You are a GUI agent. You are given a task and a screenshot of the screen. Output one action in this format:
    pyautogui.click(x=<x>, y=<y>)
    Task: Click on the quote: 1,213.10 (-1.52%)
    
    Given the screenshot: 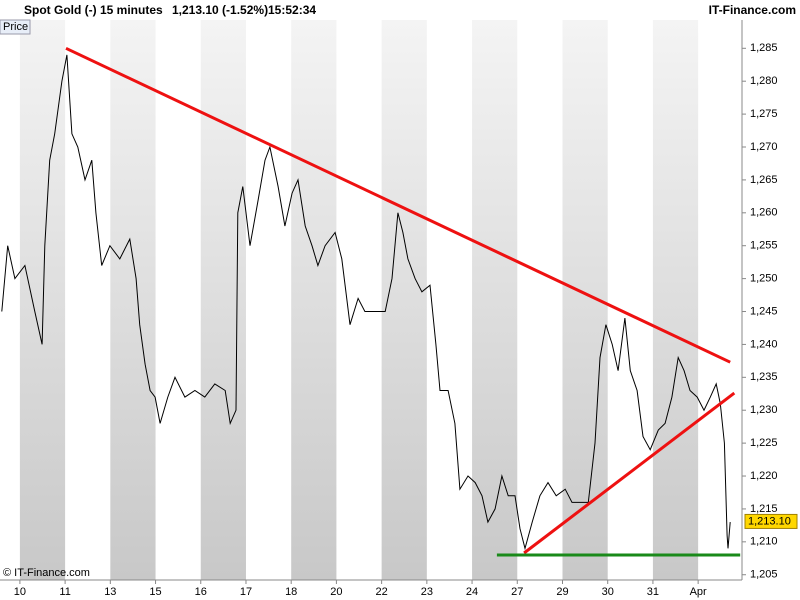 What is the action you would take?
    pyautogui.click(x=220, y=10)
    